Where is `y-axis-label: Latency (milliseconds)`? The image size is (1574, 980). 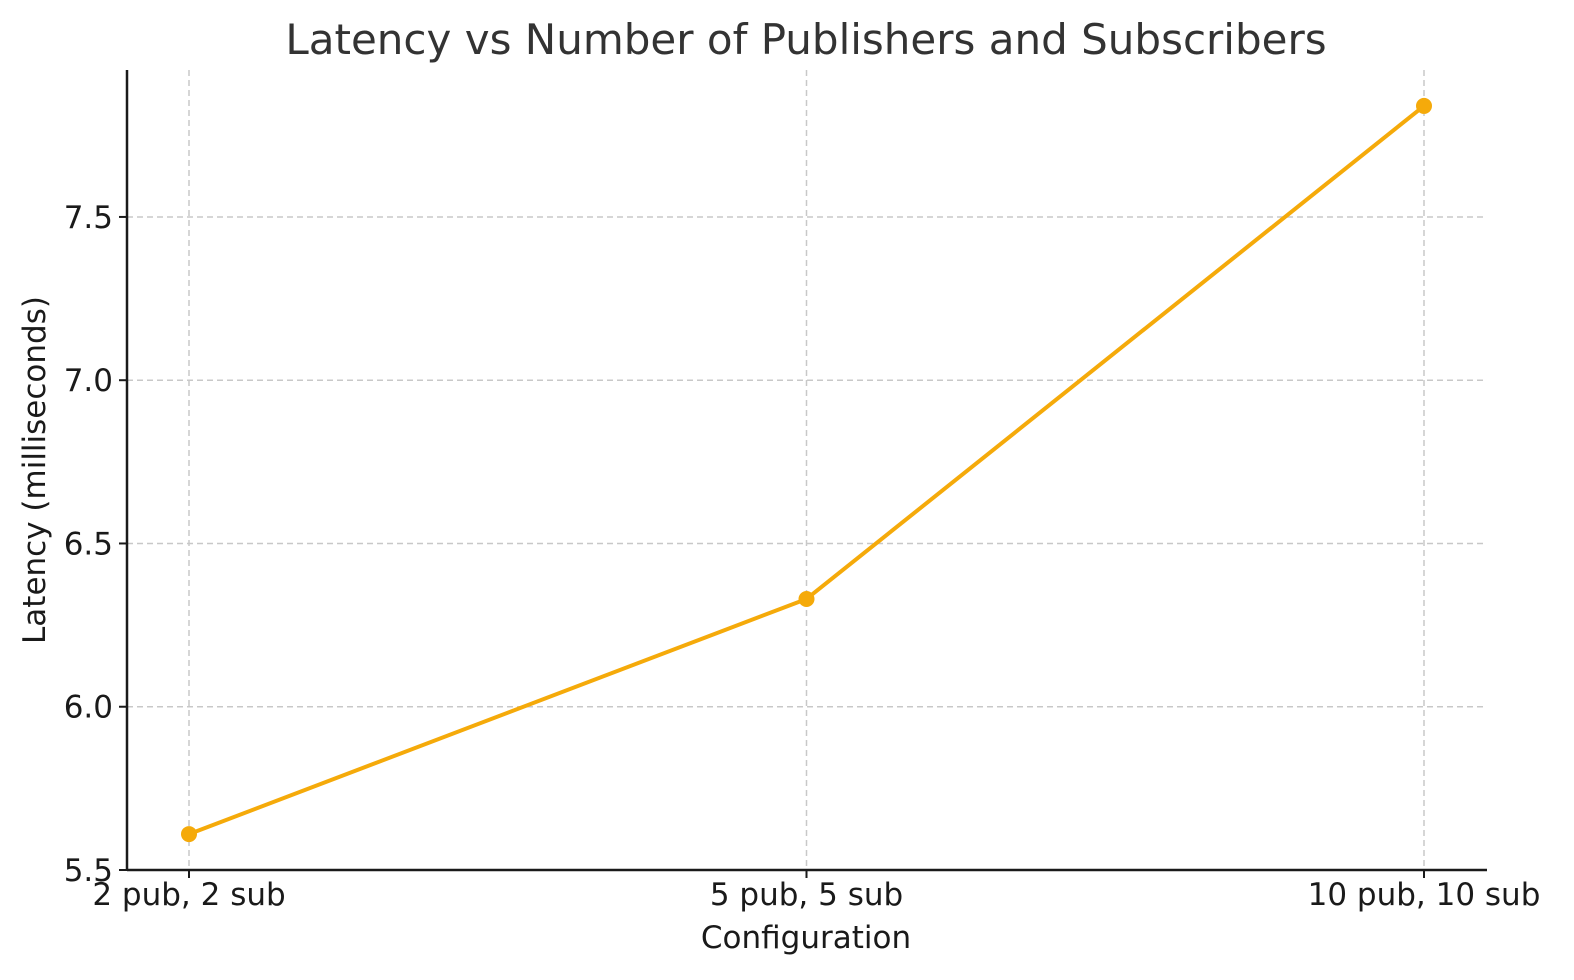 y-axis-label: Latency (milliseconds) is located at coordinates (35, 470).